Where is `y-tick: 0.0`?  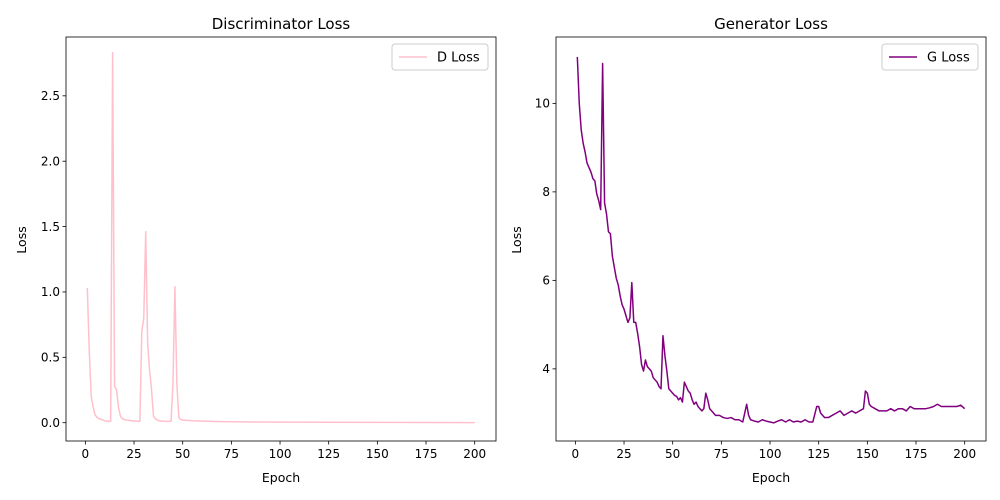 y-tick: 0.0 is located at coordinates (53, 423).